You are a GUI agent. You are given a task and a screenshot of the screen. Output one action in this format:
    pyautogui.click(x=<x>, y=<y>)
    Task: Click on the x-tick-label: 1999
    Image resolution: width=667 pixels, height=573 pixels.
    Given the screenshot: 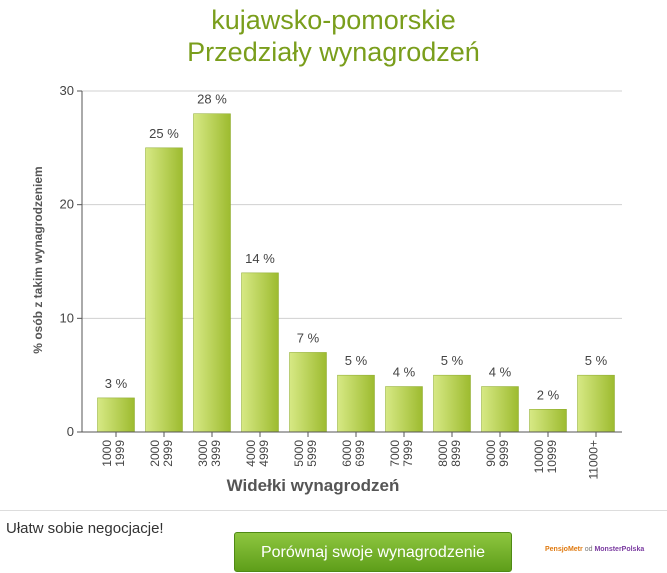 What is the action you would take?
    pyautogui.click(x=120, y=453)
    